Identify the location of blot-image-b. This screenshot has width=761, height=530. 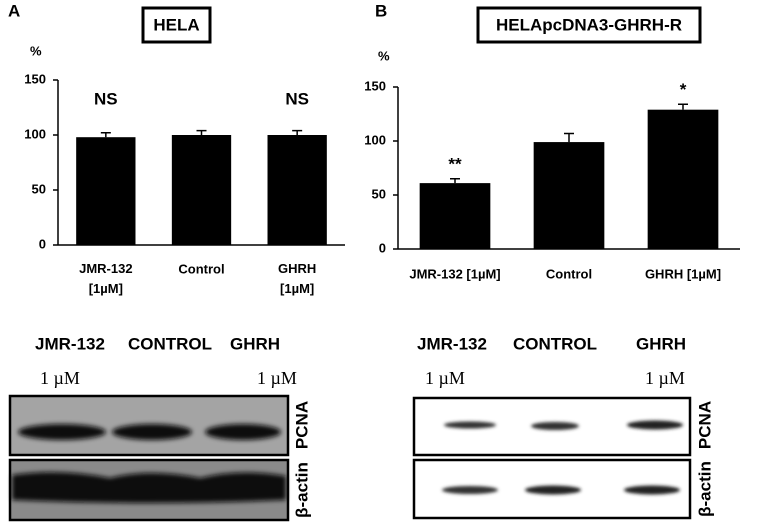
(552, 458).